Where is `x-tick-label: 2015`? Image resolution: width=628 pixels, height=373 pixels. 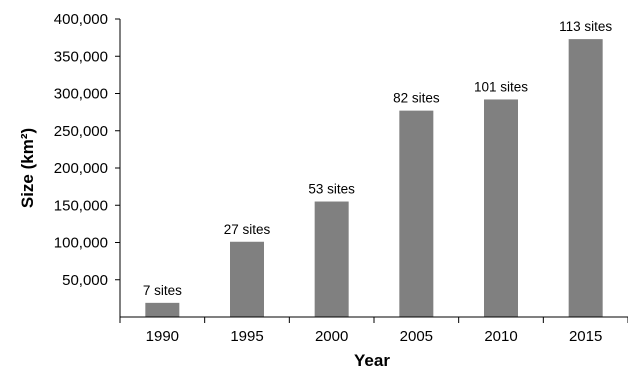
x-tick-label: 2015 is located at coordinates (585, 336).